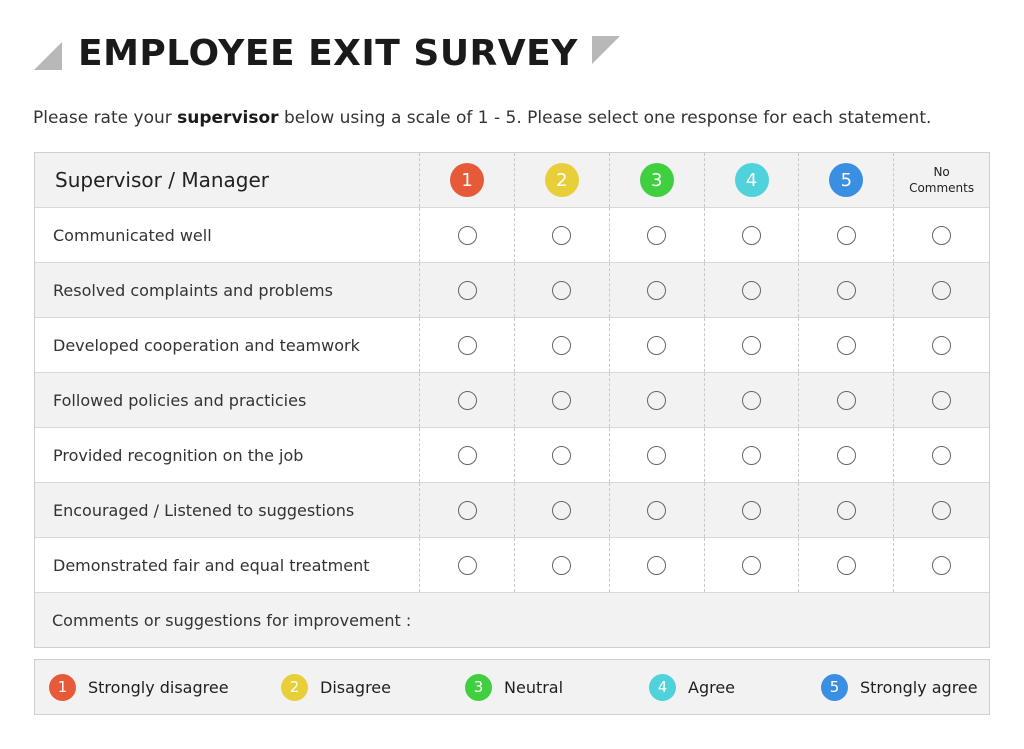 The image size is (1024, 749). Describe the element at coordinates (228, 400) in the screenshot. I see `statement-label: Followed policies and practicies` at that location.